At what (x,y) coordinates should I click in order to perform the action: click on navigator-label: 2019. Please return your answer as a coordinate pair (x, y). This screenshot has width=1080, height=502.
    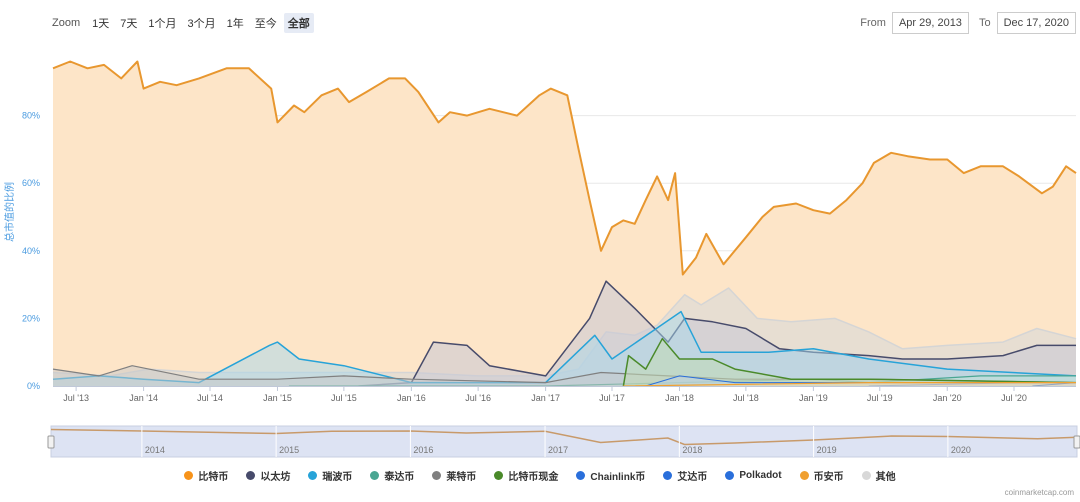
    Looking at the image, I should click on (827, 450).